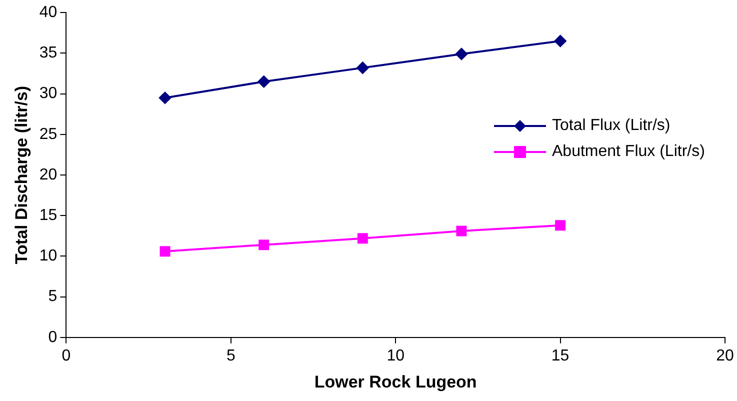 This screenshot has width=737, height=401. I want to click on y-tick-label: 25, so click(48, 134).